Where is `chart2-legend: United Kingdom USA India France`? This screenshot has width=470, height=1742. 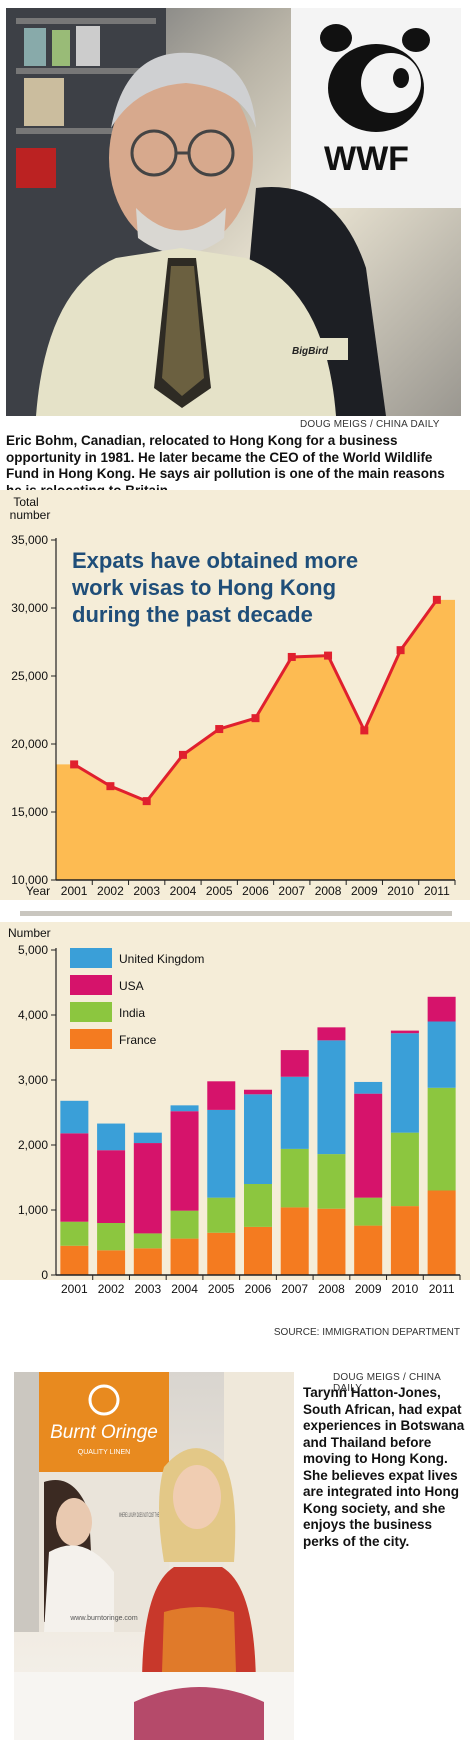 chart2-legend: United Kingdom USA India France is located at coordinates (137, 998).